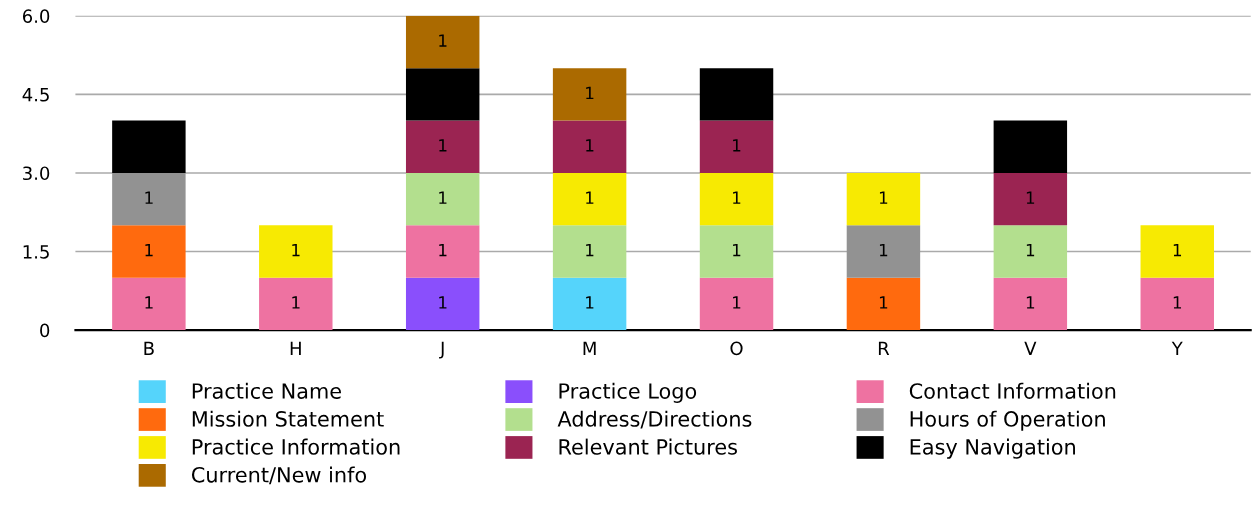  Describe the element at coordinates (288, 418) in the screenshot. I see `legend-label: Mission Statement` at that location.